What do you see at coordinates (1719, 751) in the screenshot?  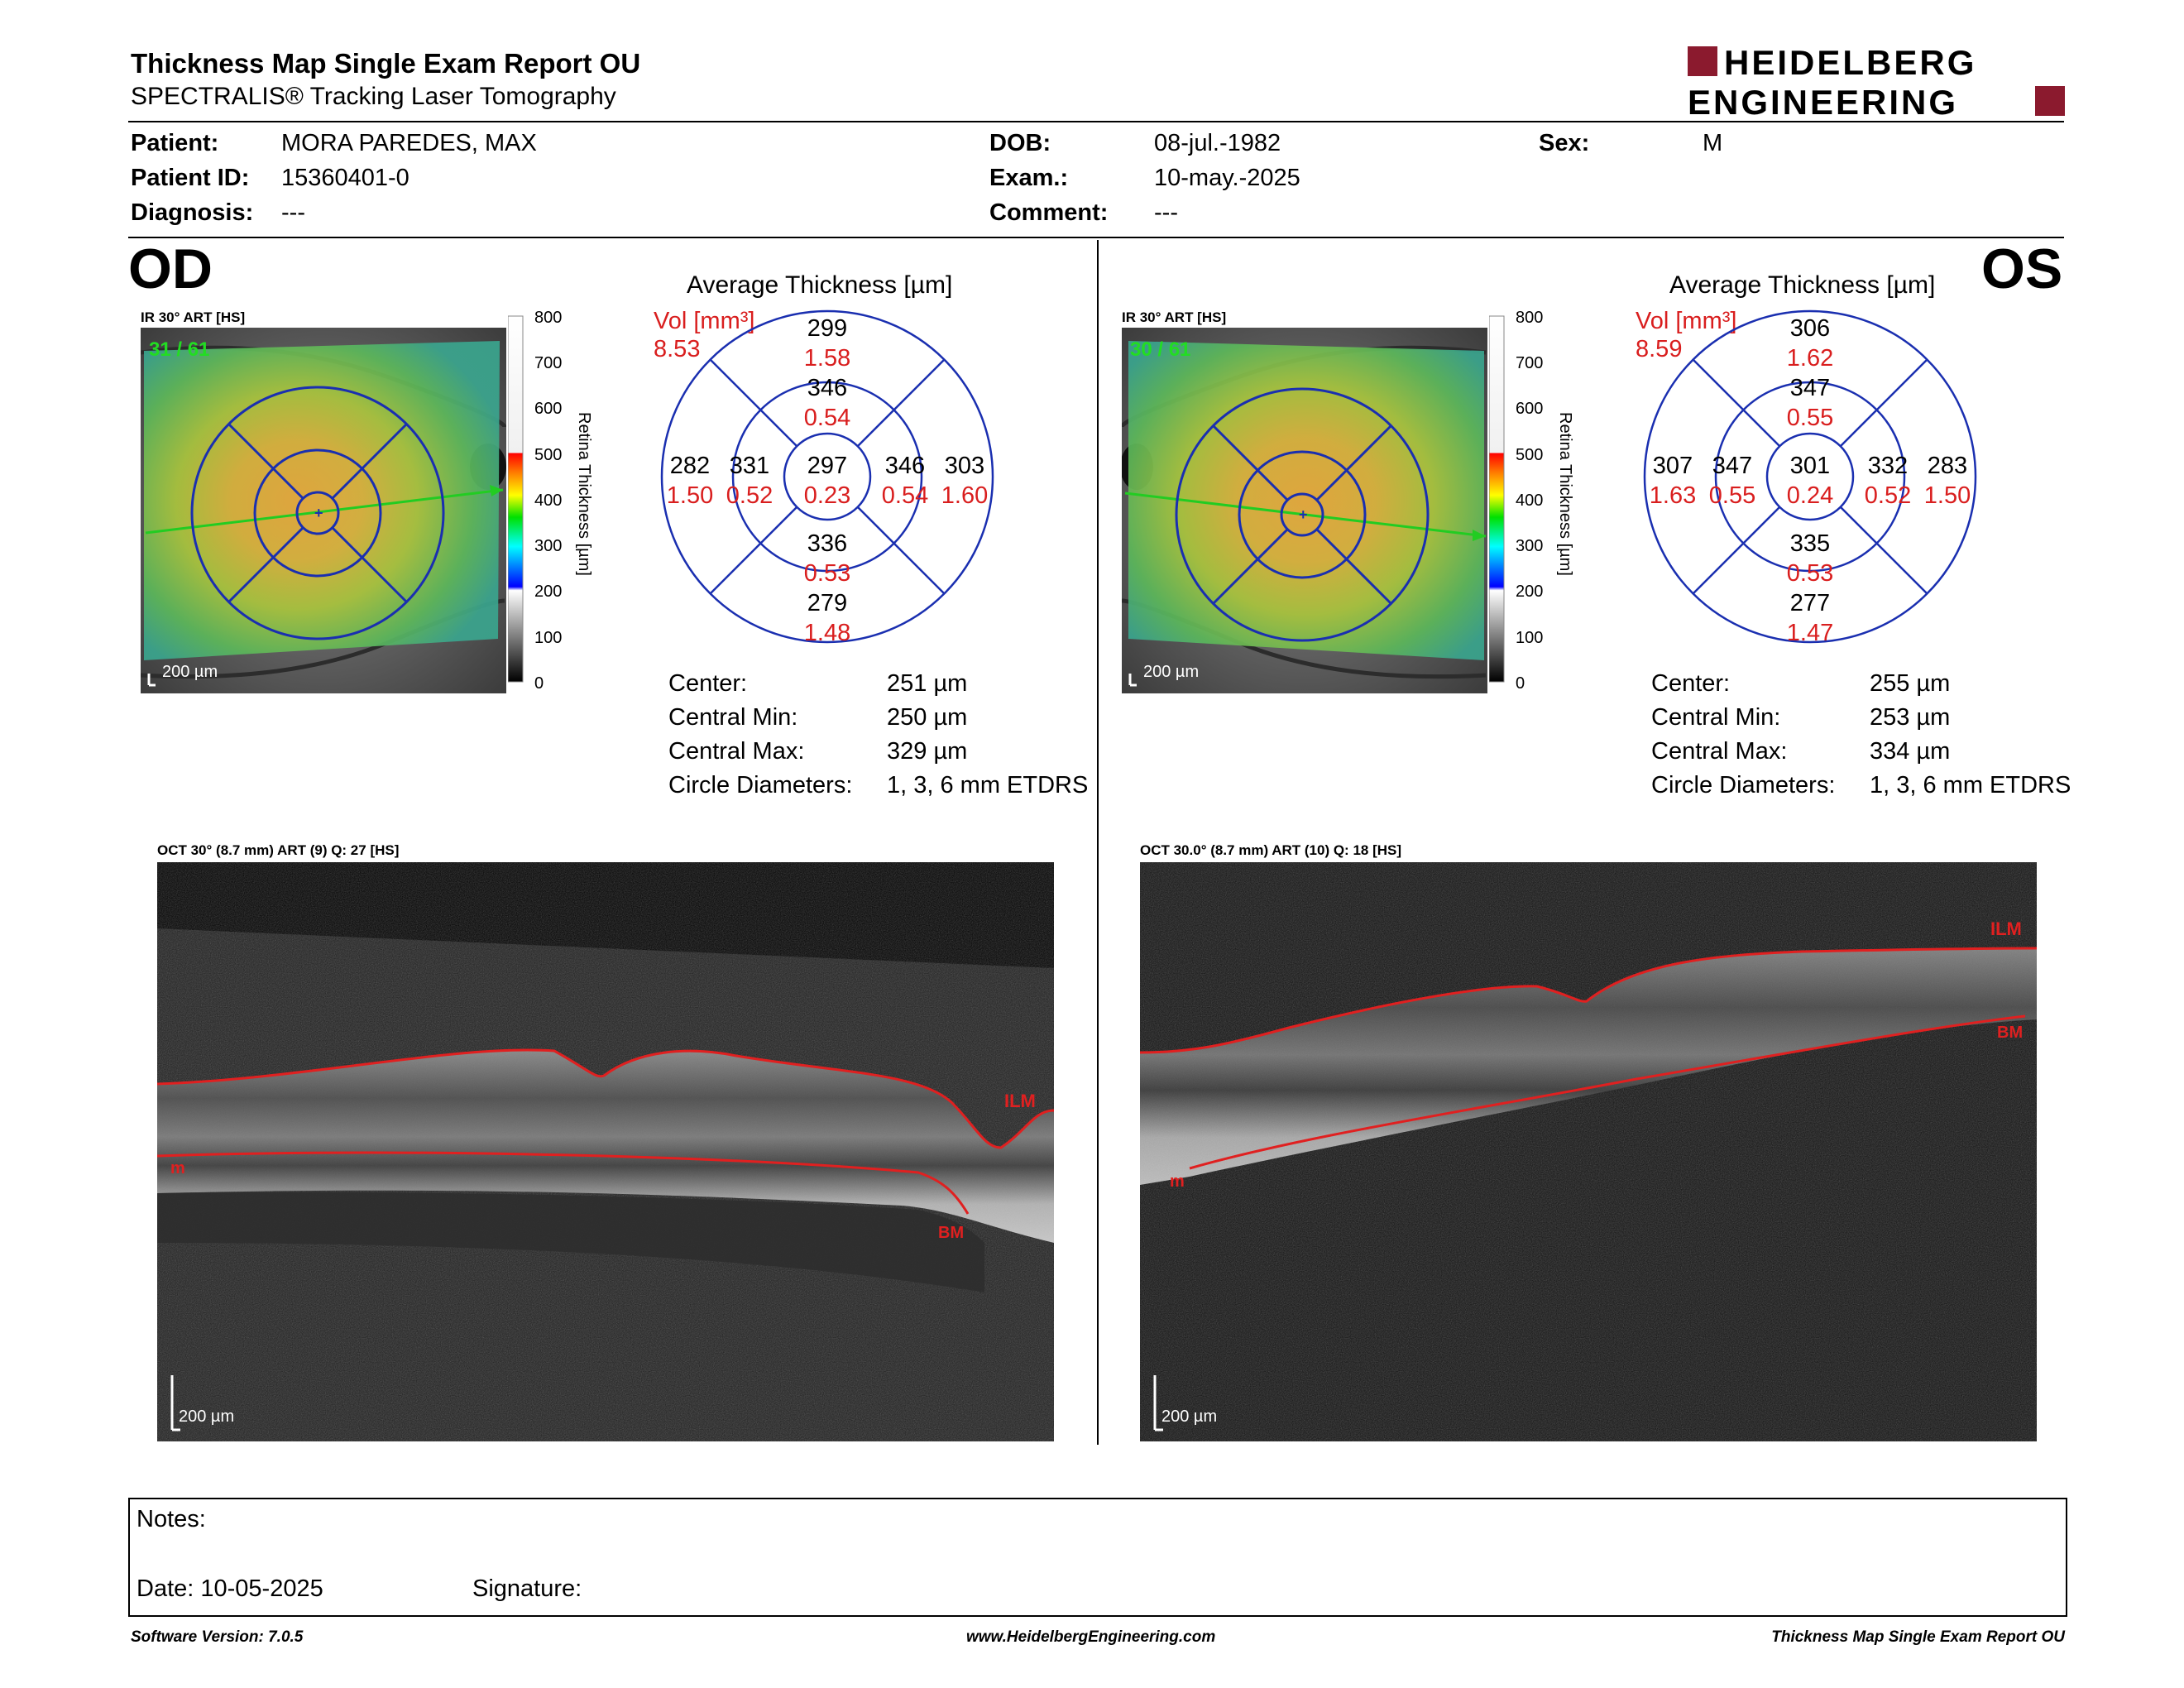 I see `os-max-label: Central Max:` at bounding box center [1719, 751].